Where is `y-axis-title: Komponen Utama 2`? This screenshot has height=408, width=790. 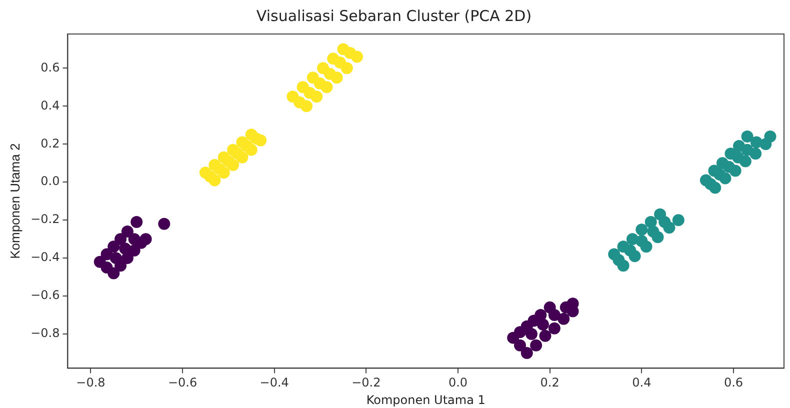
y-axis-title: Komponen Utama 2 is located at coordinates (14, 201).